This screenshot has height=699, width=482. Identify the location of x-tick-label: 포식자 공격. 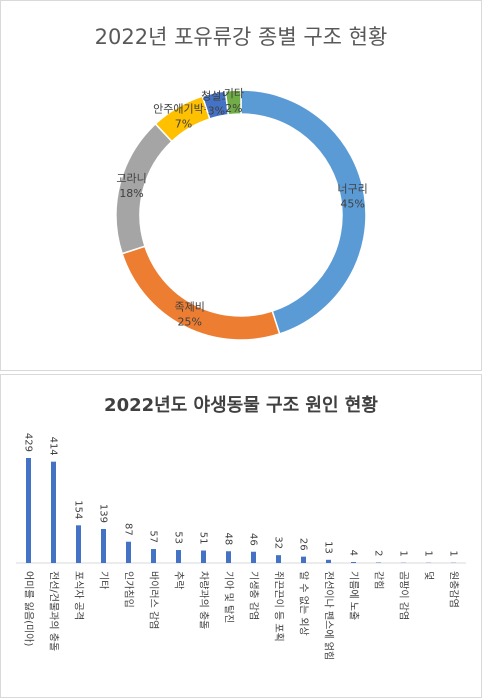
(79, 595).